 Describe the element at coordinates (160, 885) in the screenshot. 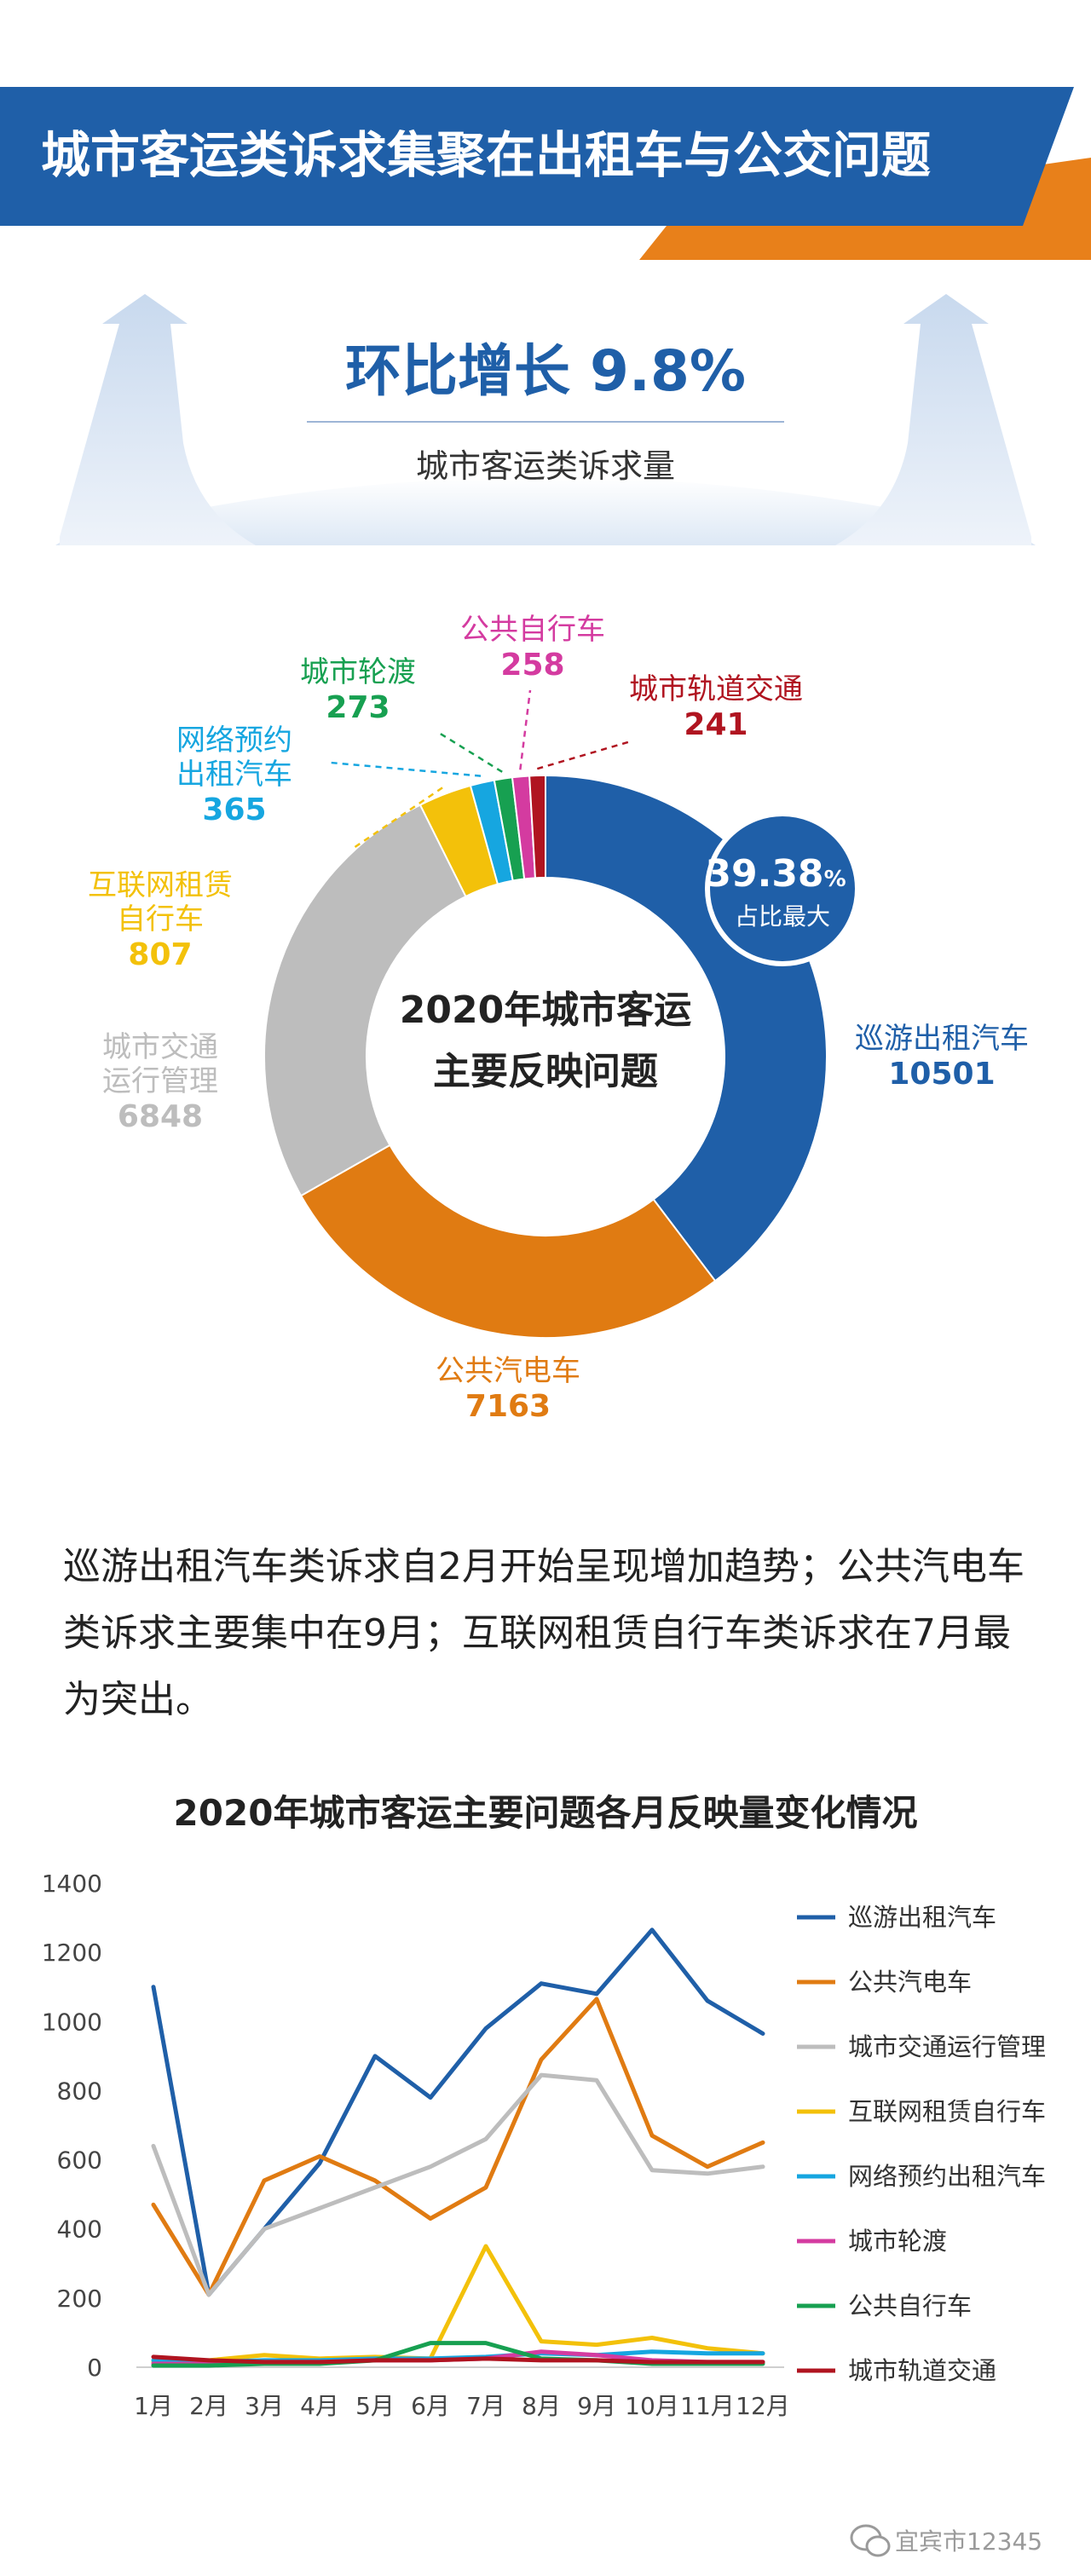

I see `donut-label-name: 互联网租赁` at that location.